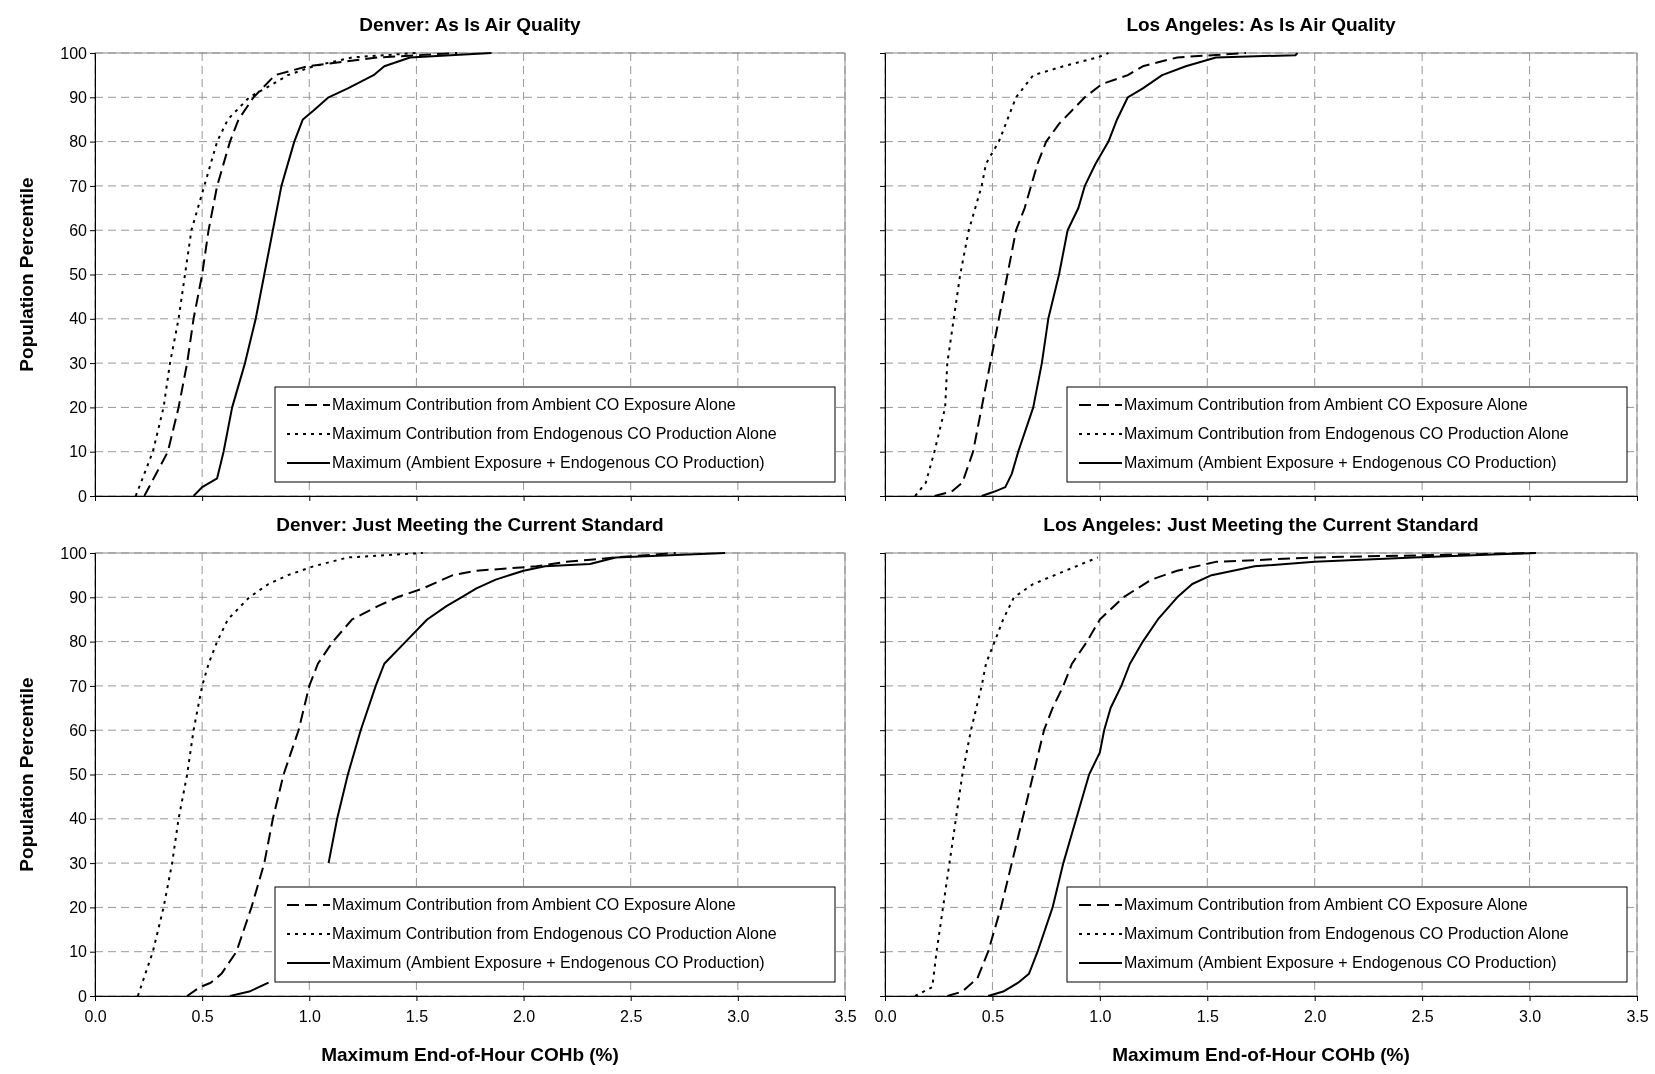  What do you see at coordinates (1261, 24) in the screenshot?
I see `chart-title: Los Angeles: As Is Air Quality` at bounding box center [1261, 24].